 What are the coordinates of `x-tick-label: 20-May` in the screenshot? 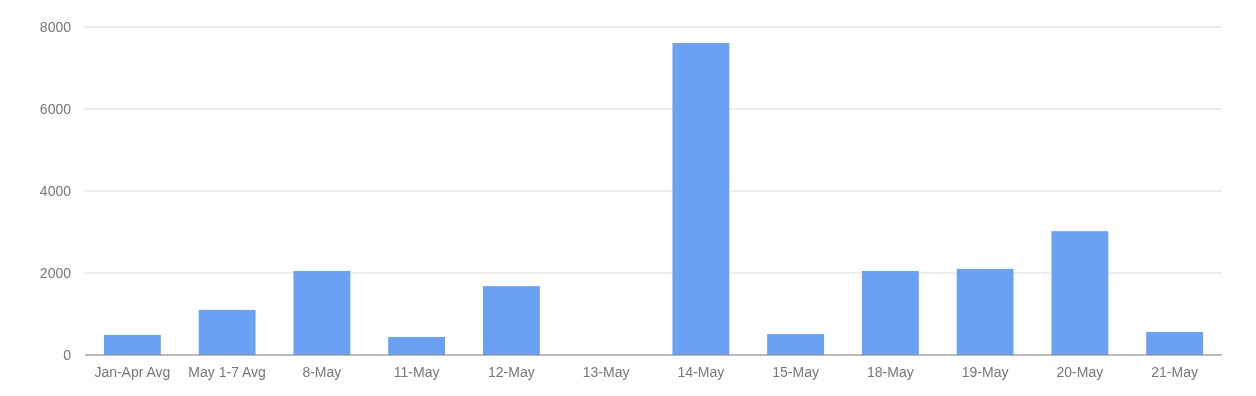 It's located at (1080, 371).